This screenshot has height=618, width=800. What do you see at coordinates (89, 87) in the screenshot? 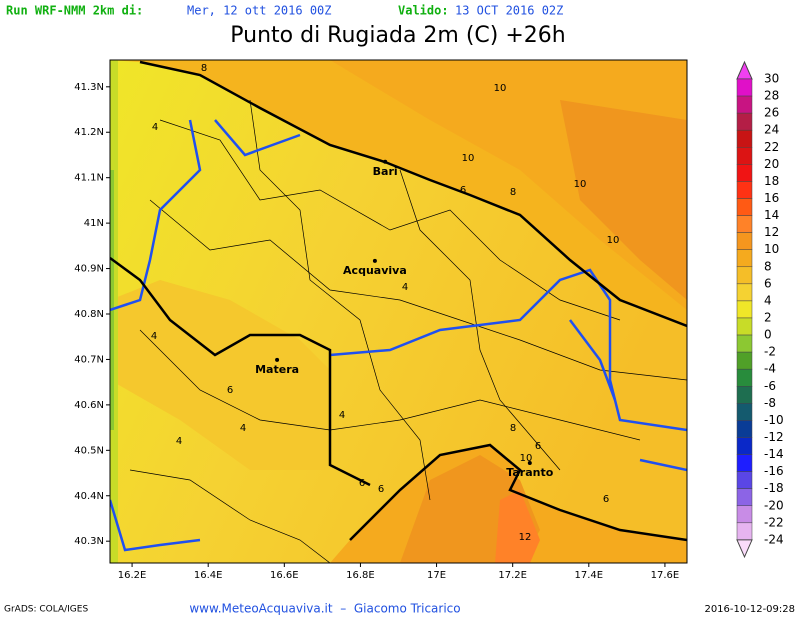
I see `y-tick-label: 41.3N` at bounding box center [89, 87].